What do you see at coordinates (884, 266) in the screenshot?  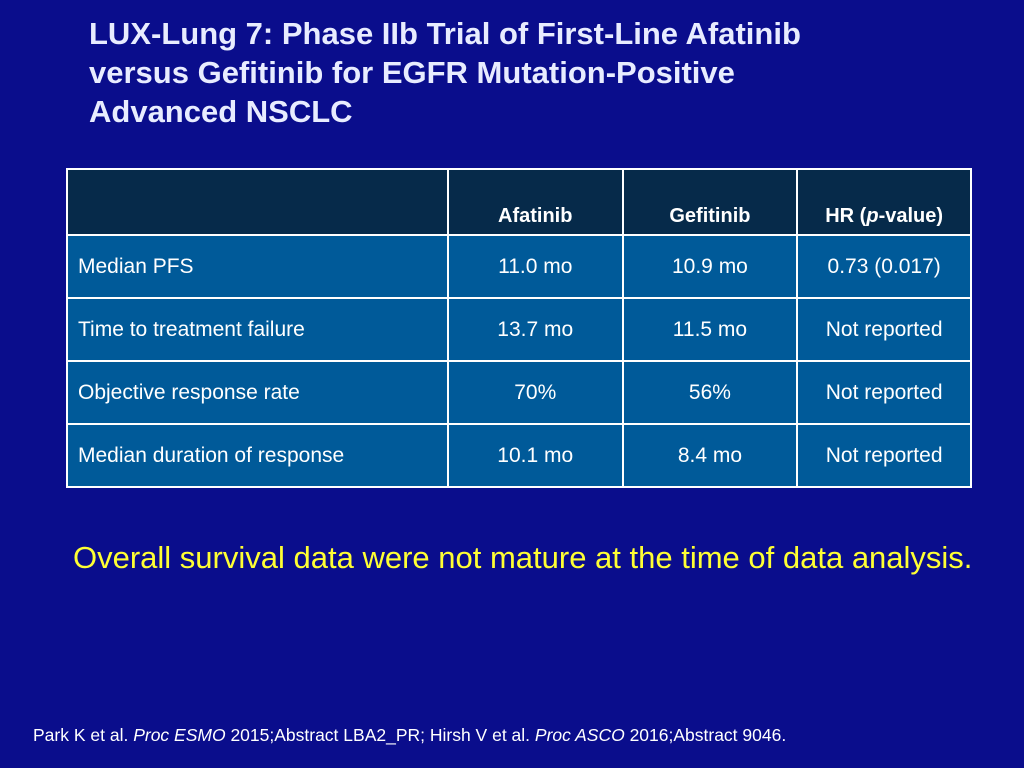 I see `hr-value: 0.73 (0.017)` at bounding box center [884, 266].